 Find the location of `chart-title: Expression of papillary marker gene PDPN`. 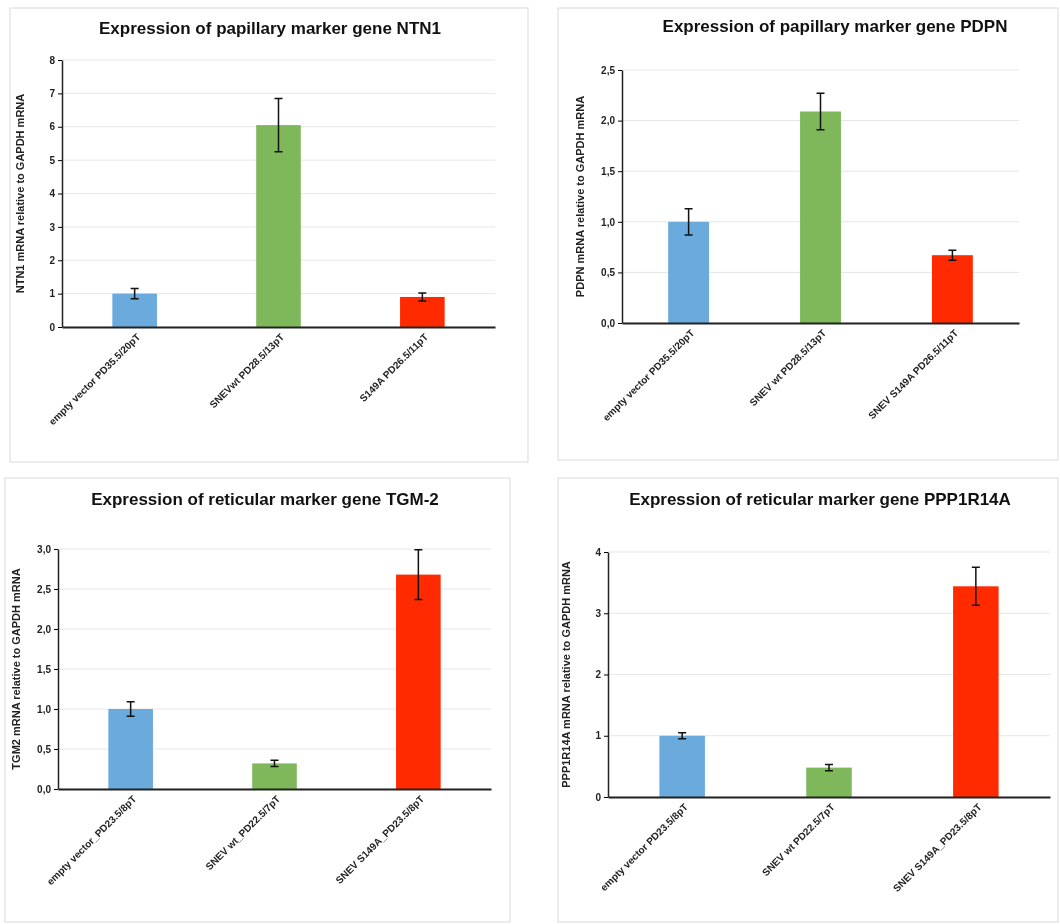

chart-title: Expression of papillary marker gene PDPN is located at coordinates (835, 26).